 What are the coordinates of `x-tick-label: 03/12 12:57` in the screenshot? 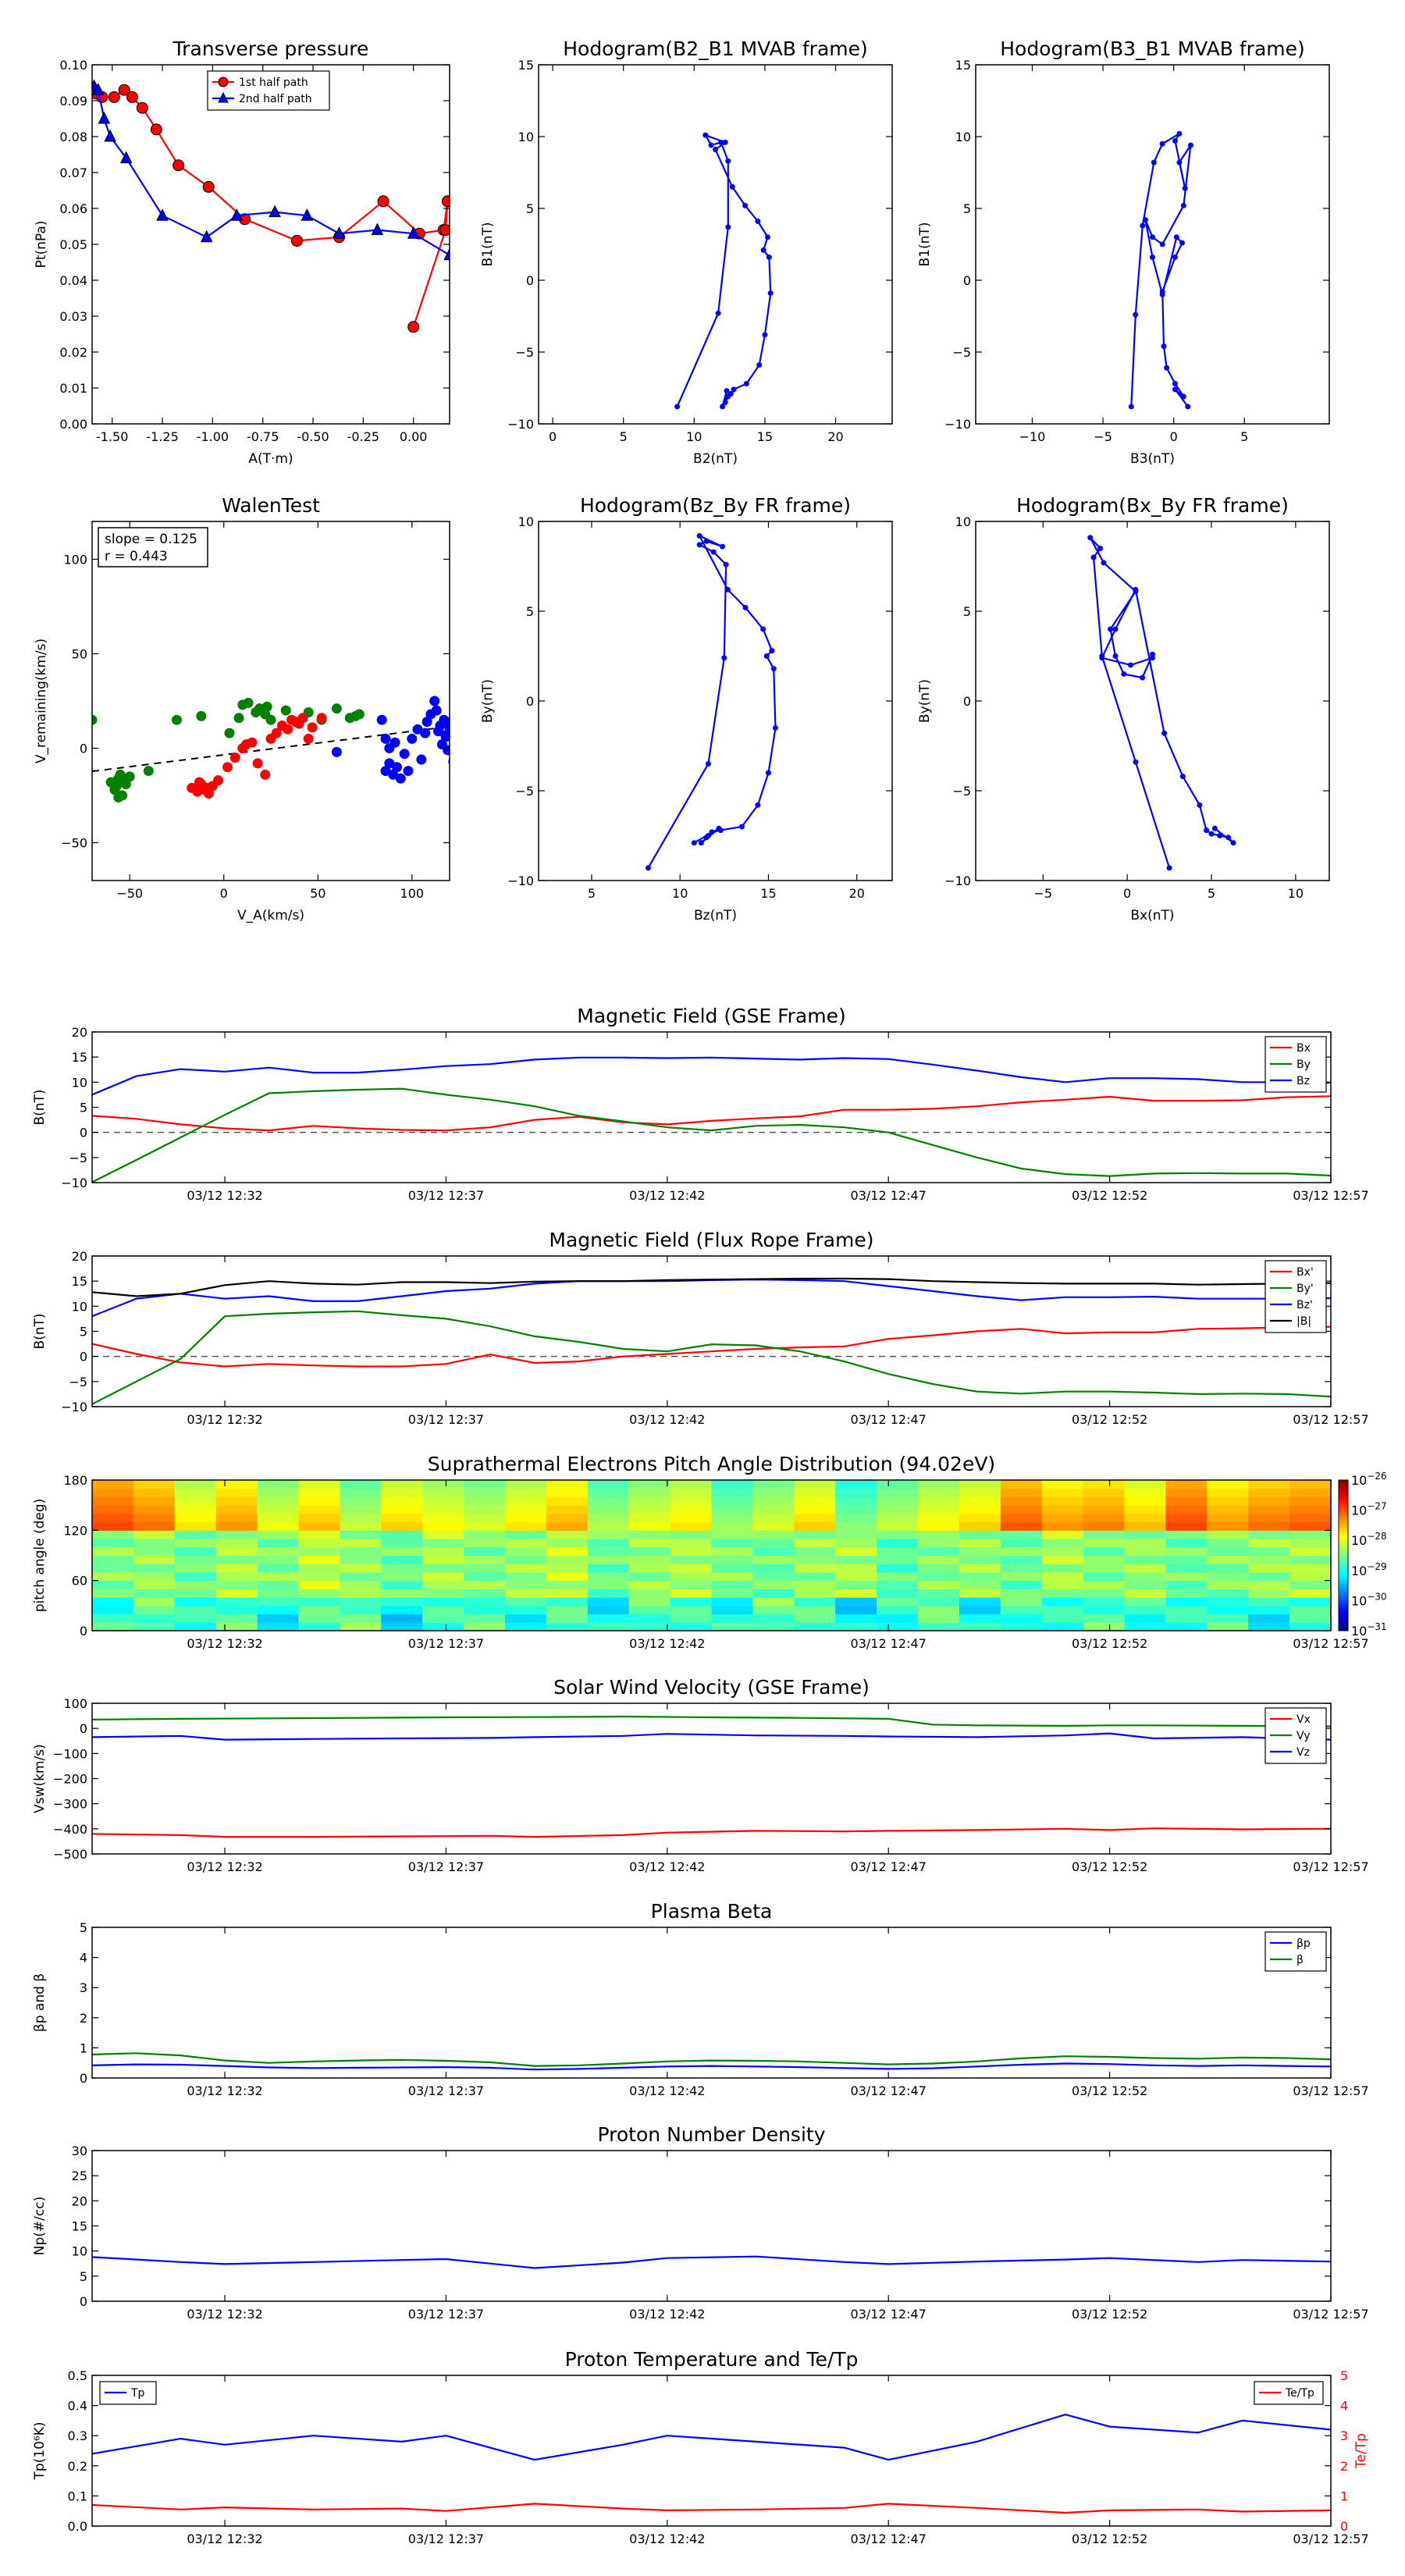 It's located at (1330, 2539).